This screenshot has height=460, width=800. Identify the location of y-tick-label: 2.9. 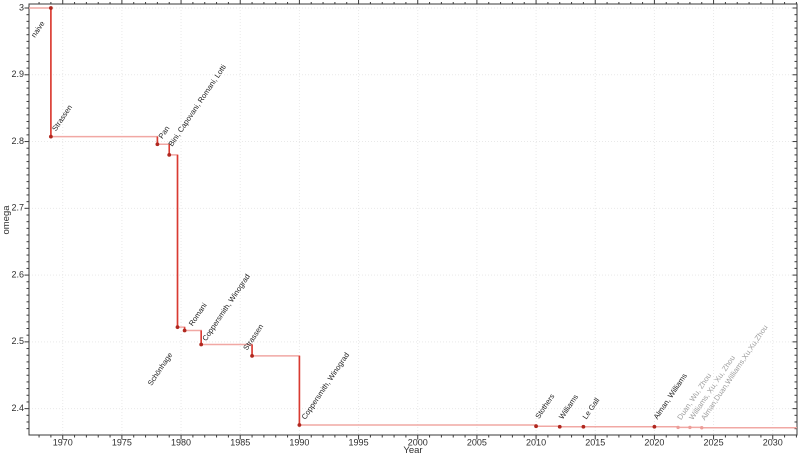
(17, 74).